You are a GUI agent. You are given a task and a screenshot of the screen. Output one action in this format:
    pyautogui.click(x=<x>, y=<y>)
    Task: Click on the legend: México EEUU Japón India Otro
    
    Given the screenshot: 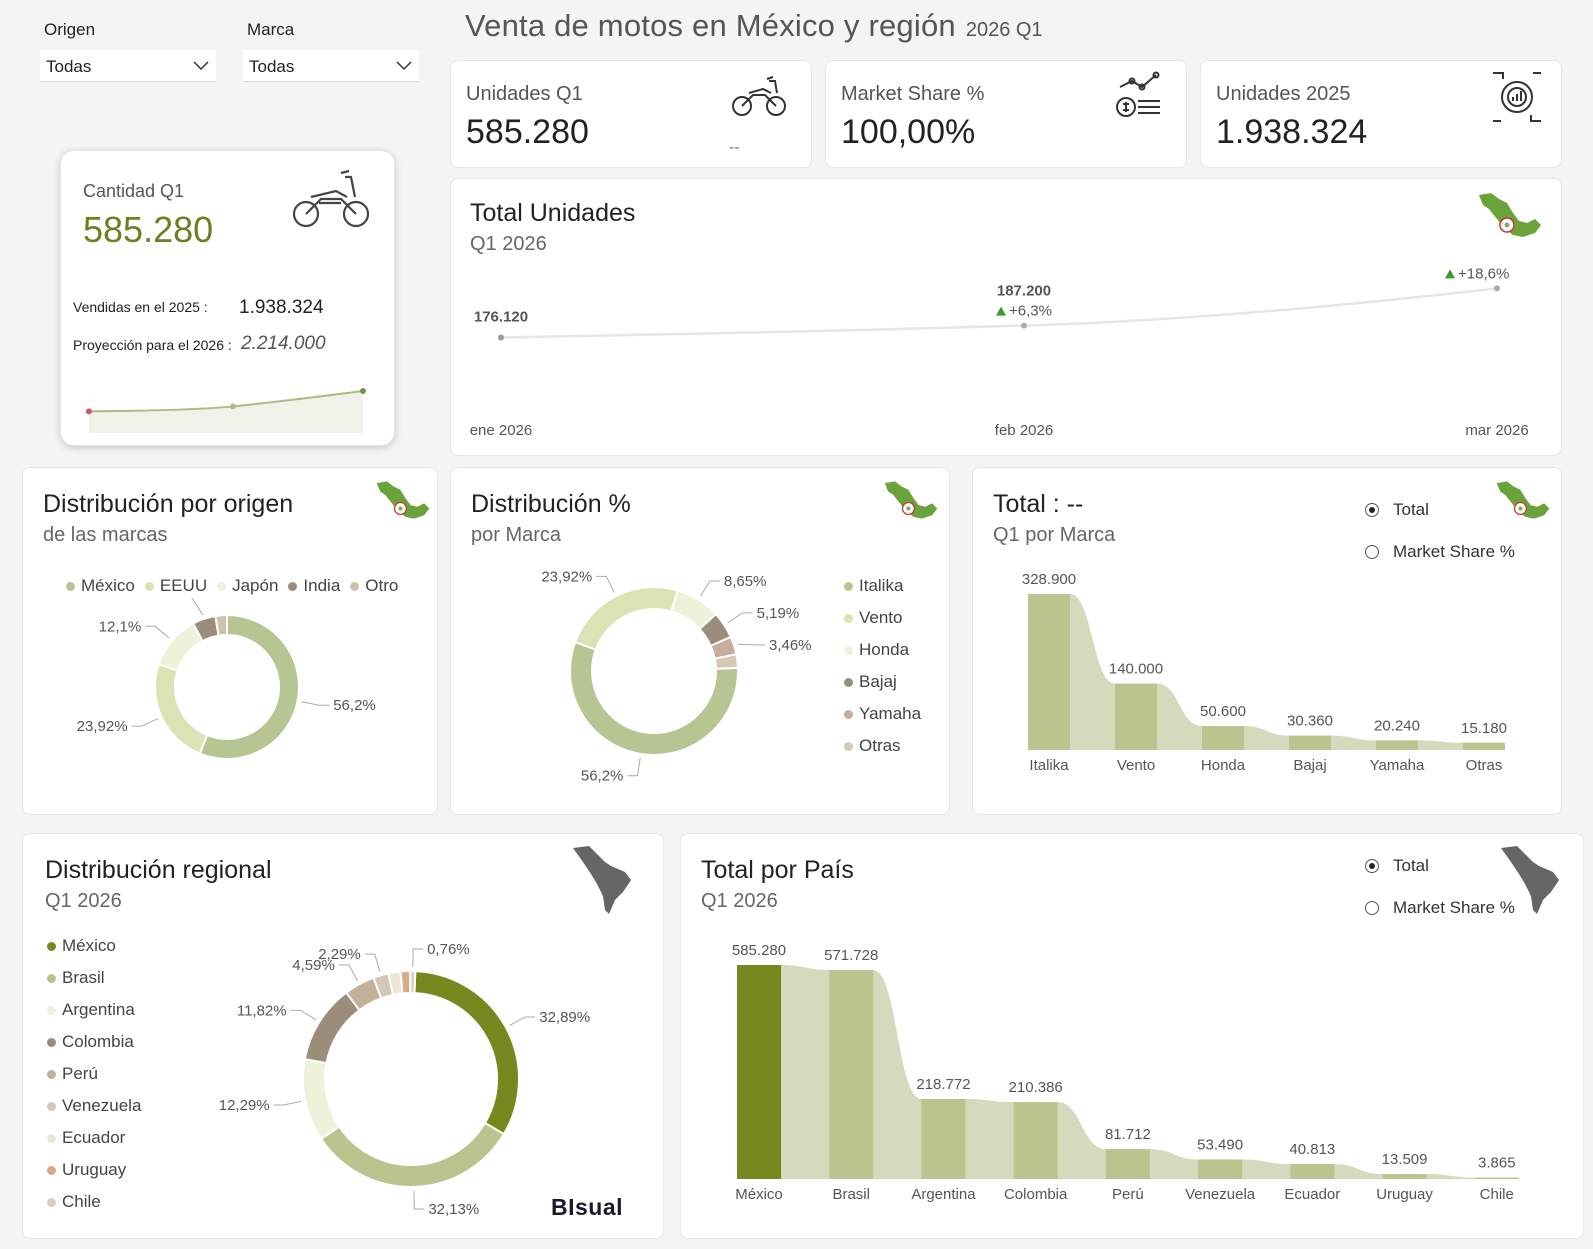 What is the action you would take?
    pyautogui.click(x=232, y=586)
    